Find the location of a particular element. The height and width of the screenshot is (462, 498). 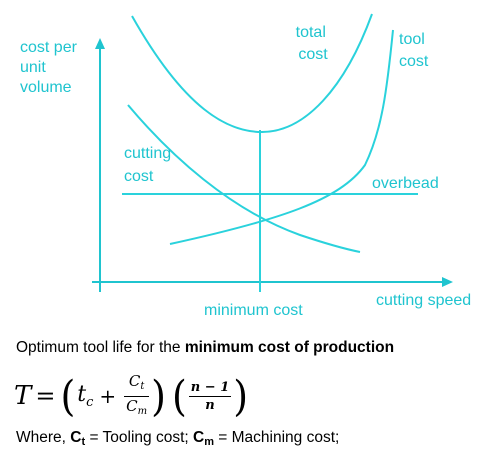

formula-tc-symbol: t is located at coordinates (82, 394).